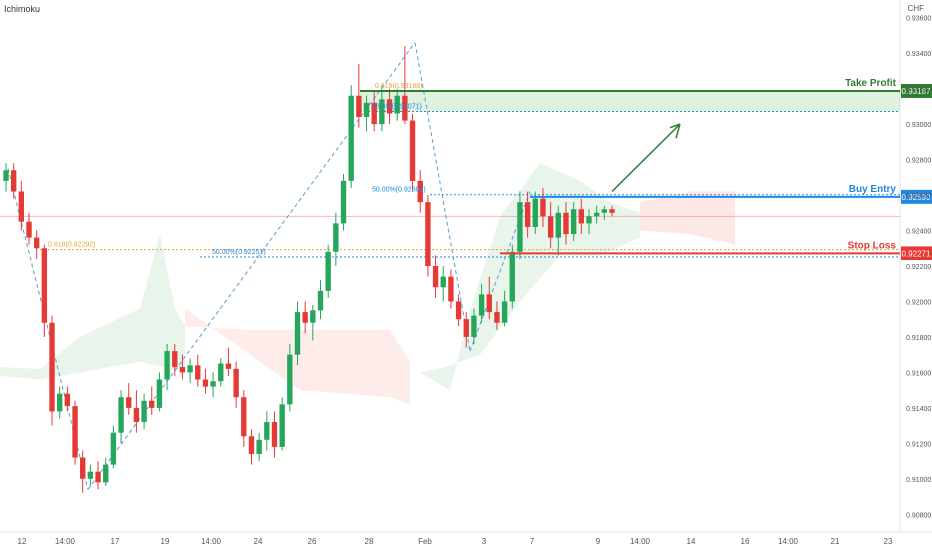 The height and width of the screenshot is (555, 932). What do you see at coordinates (22, 541) in the screenshot?
I see `x-tick-label: 12` at bounding box center [22, 541].